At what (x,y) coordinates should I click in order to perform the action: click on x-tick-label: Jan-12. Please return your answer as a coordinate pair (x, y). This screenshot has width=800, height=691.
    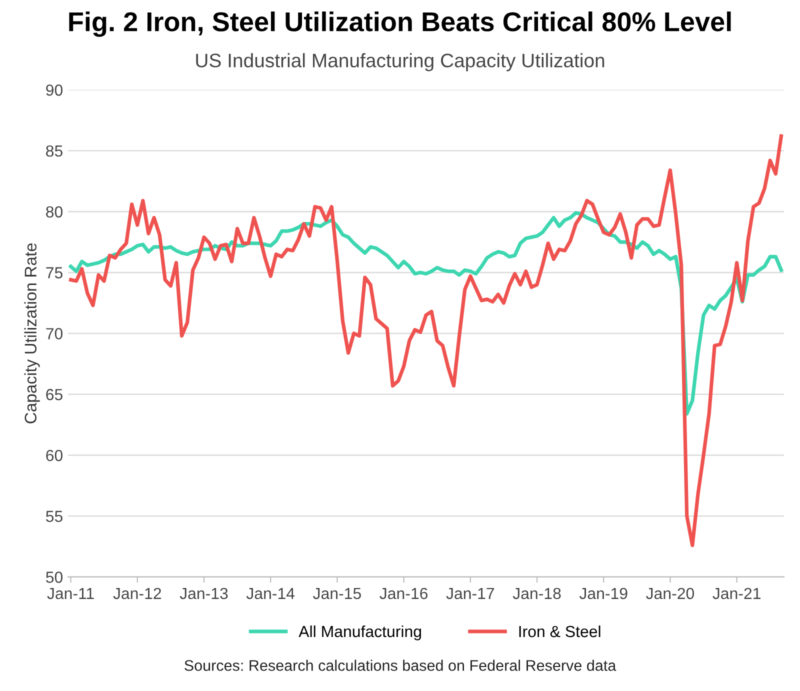
    Looking at the image, I should click on (137, 594).